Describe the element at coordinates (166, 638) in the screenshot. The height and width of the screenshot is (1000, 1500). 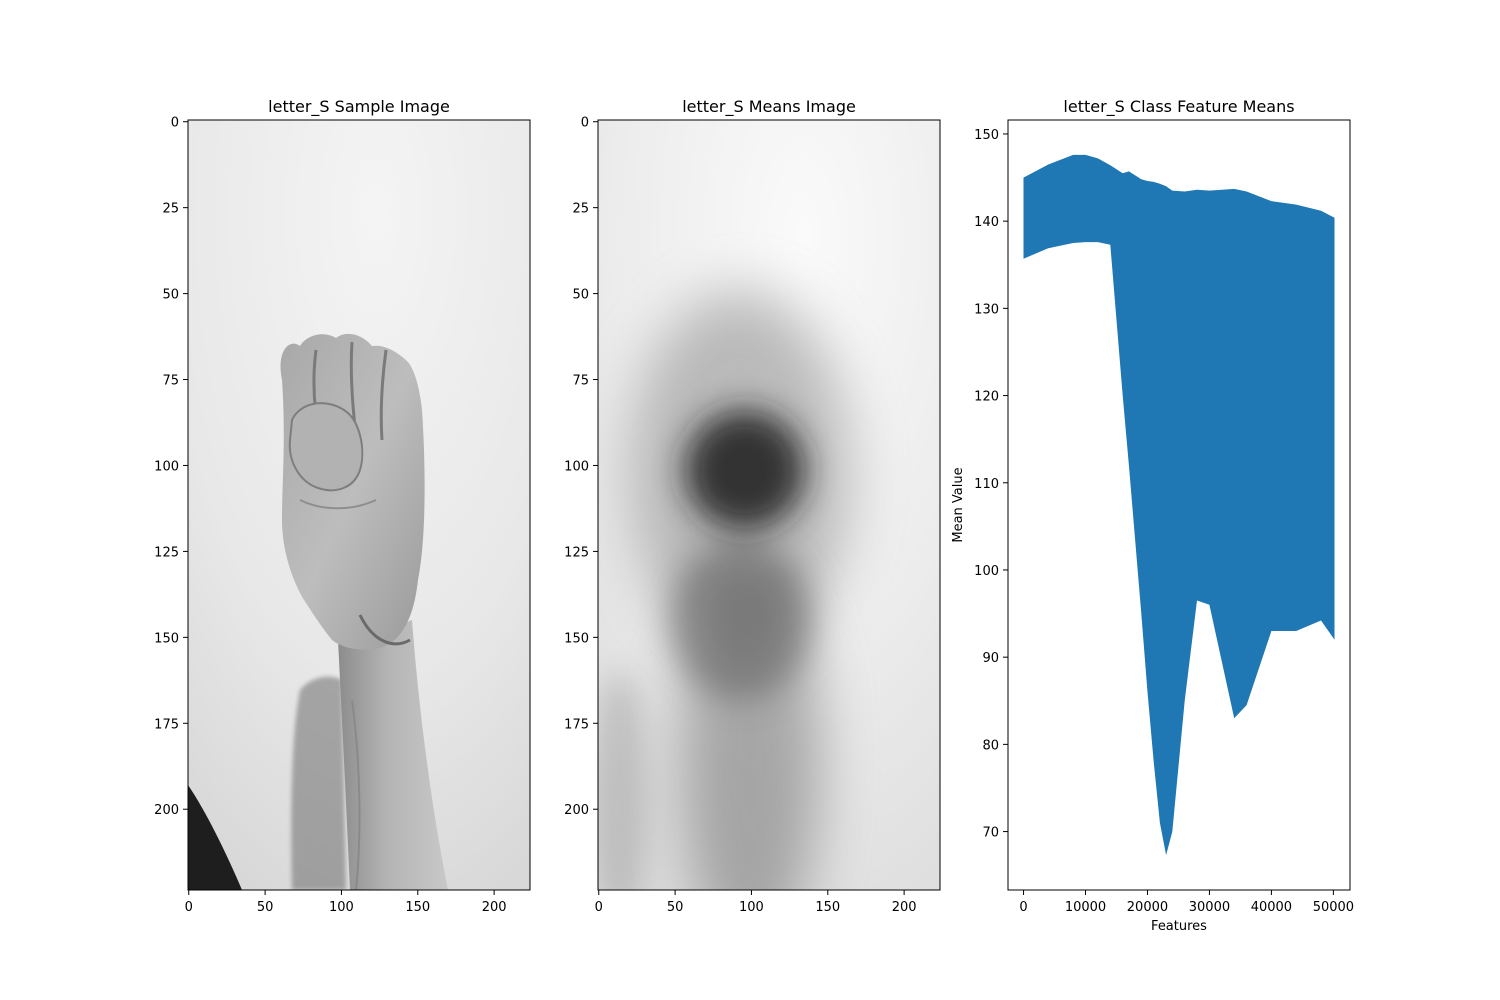
I see `panel1-ytick-label: 150` at that location.